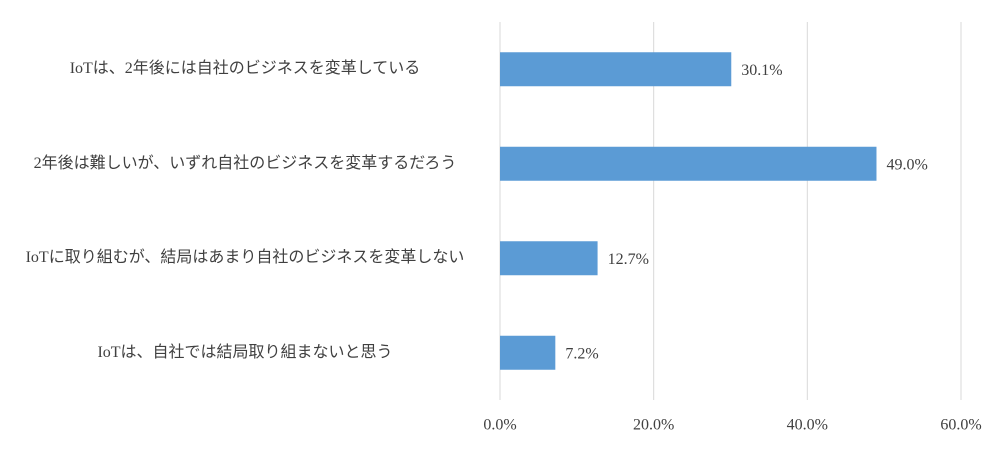 This screenshot has height=450, width=1008. Describe the element at coordinates (906, 164) in the screenshot. I see `value-label: 49.0%` at that location.